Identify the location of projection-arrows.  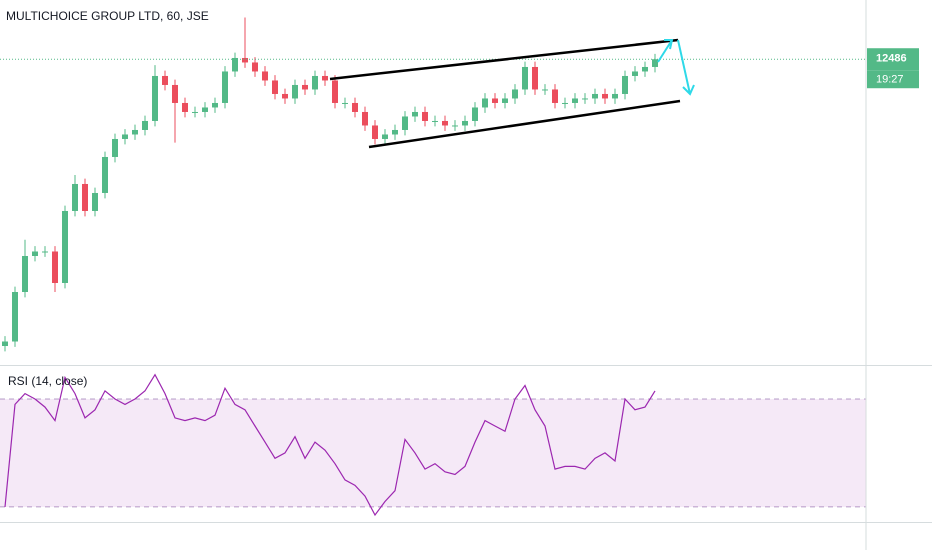
(676, 67).